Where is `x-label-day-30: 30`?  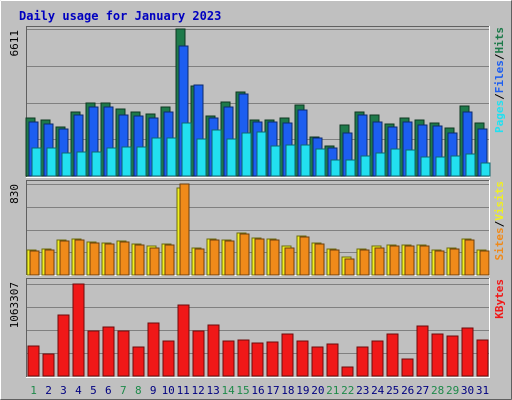 x-label-day-30: 30 is located at coordinates (467, 390).